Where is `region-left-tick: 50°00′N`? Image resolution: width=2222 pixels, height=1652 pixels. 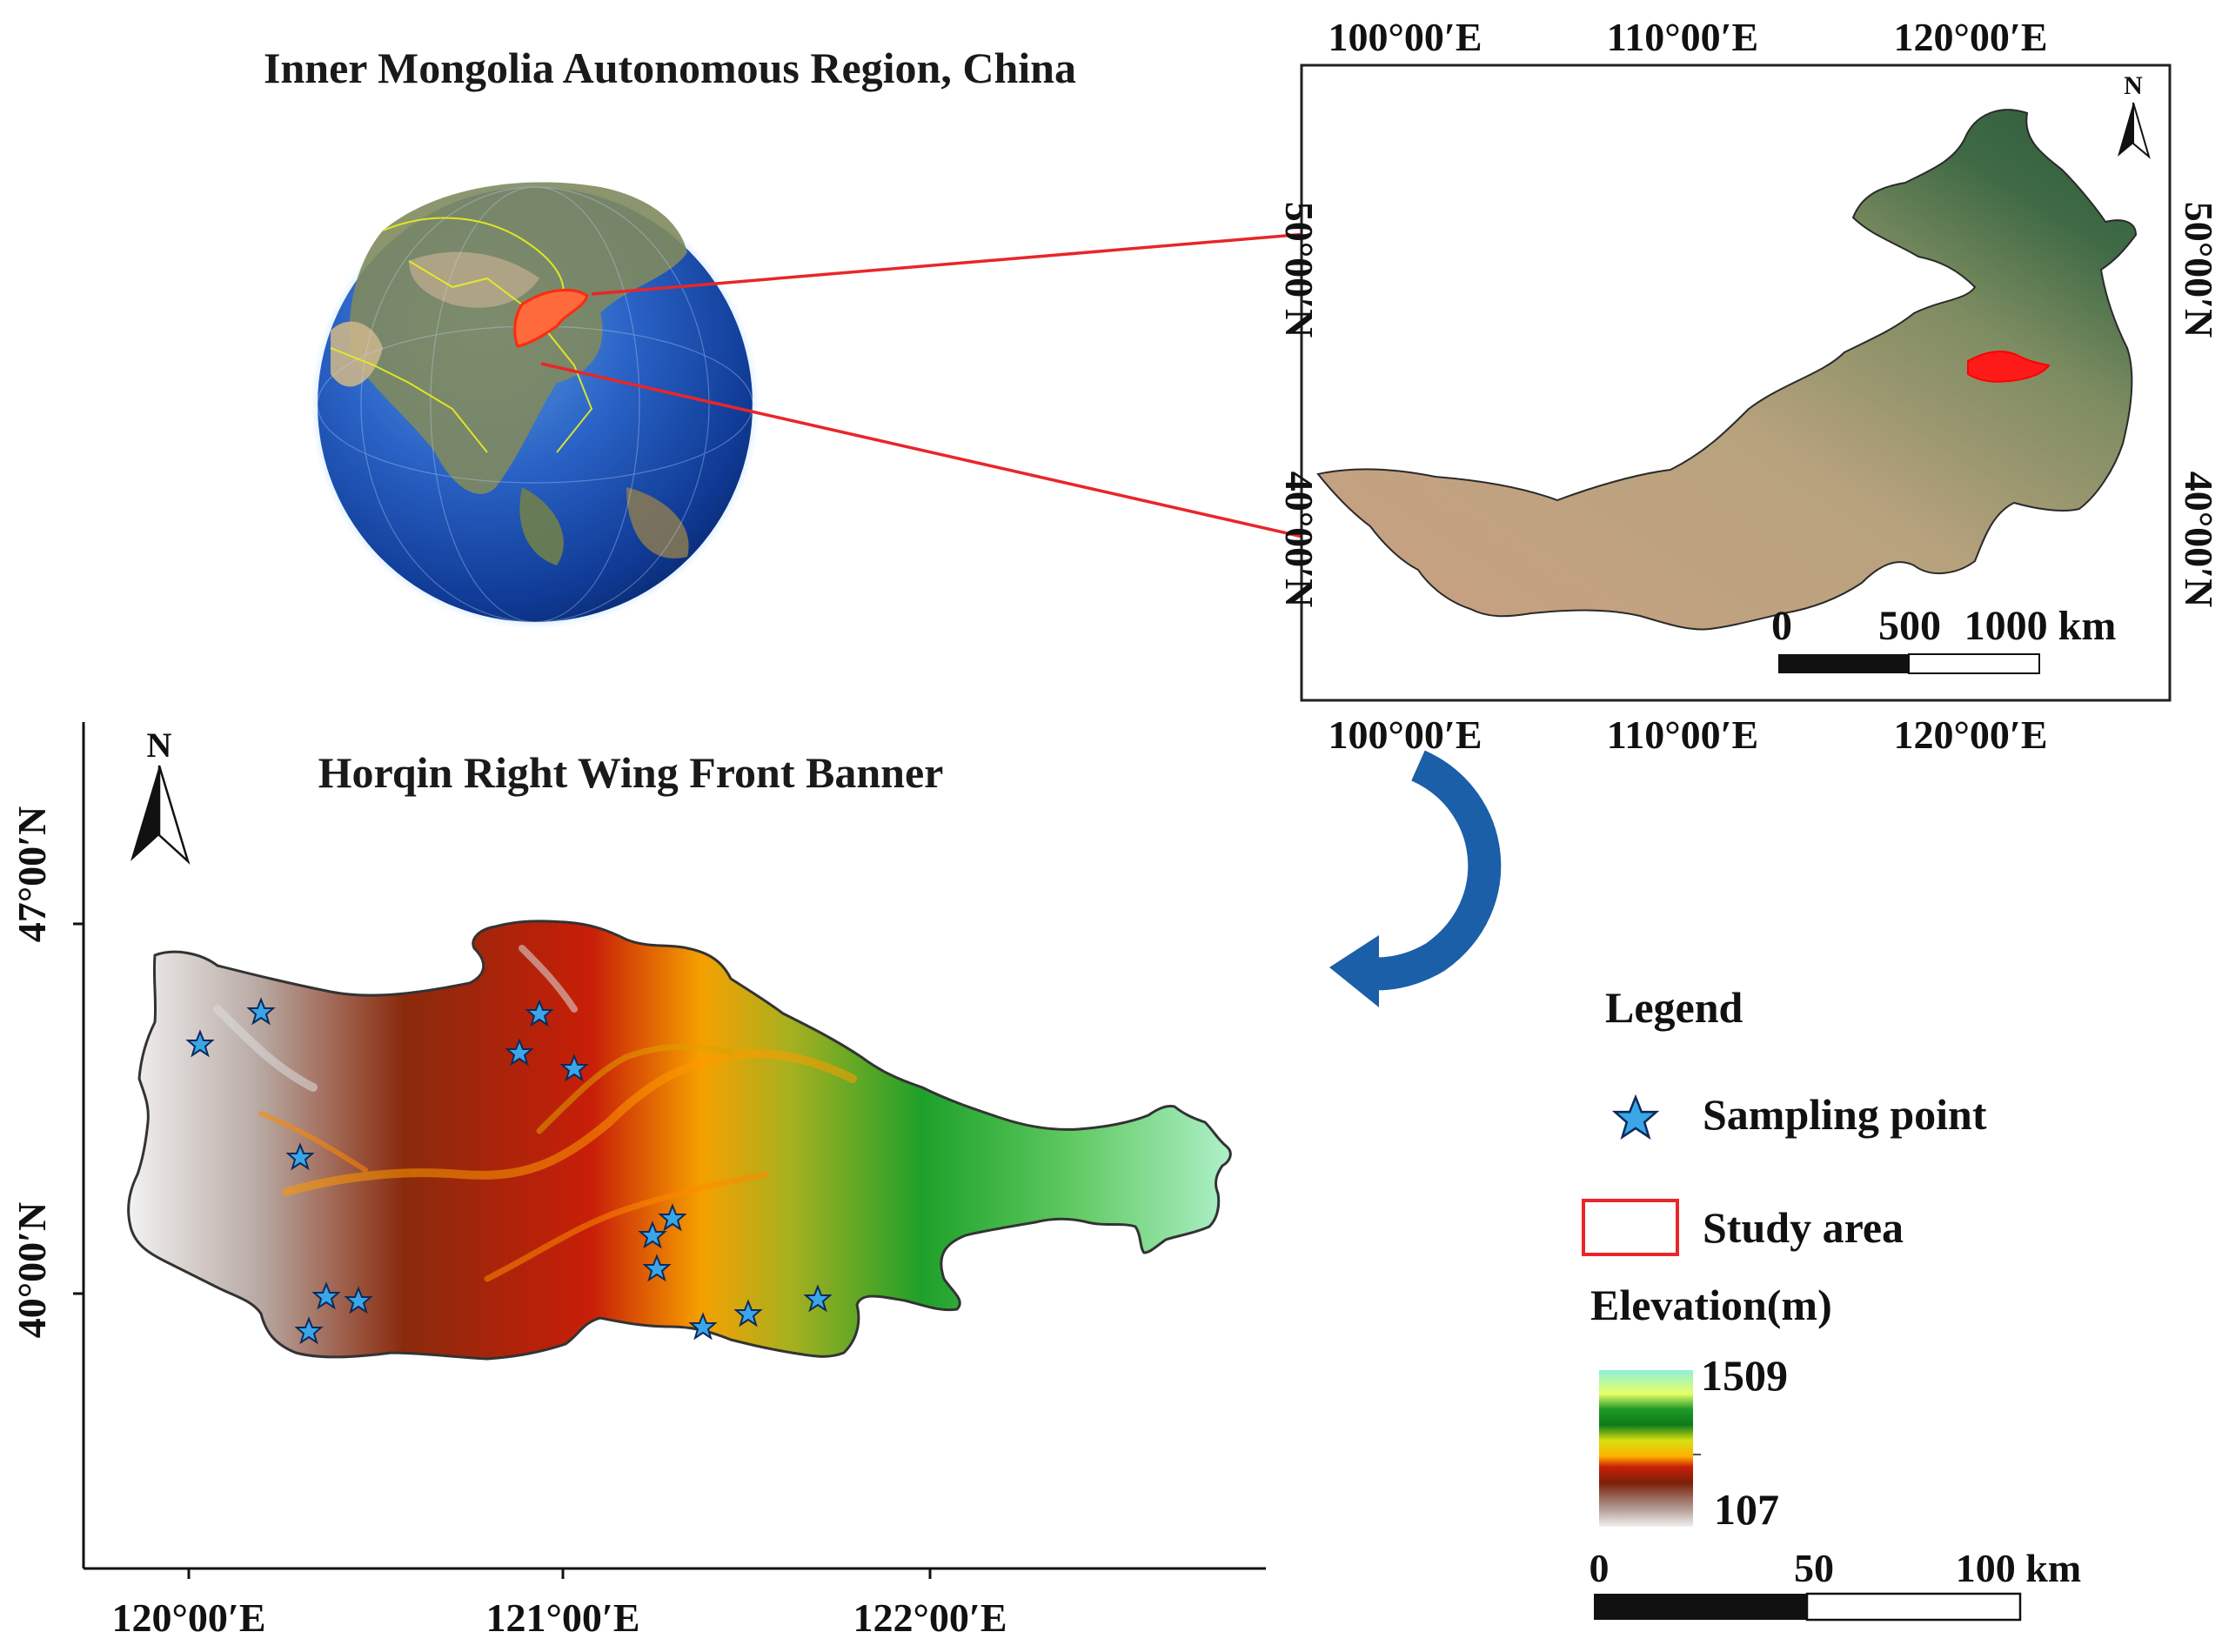
region-left-tick: 50°00′N is located at coordinates (1299, 270).